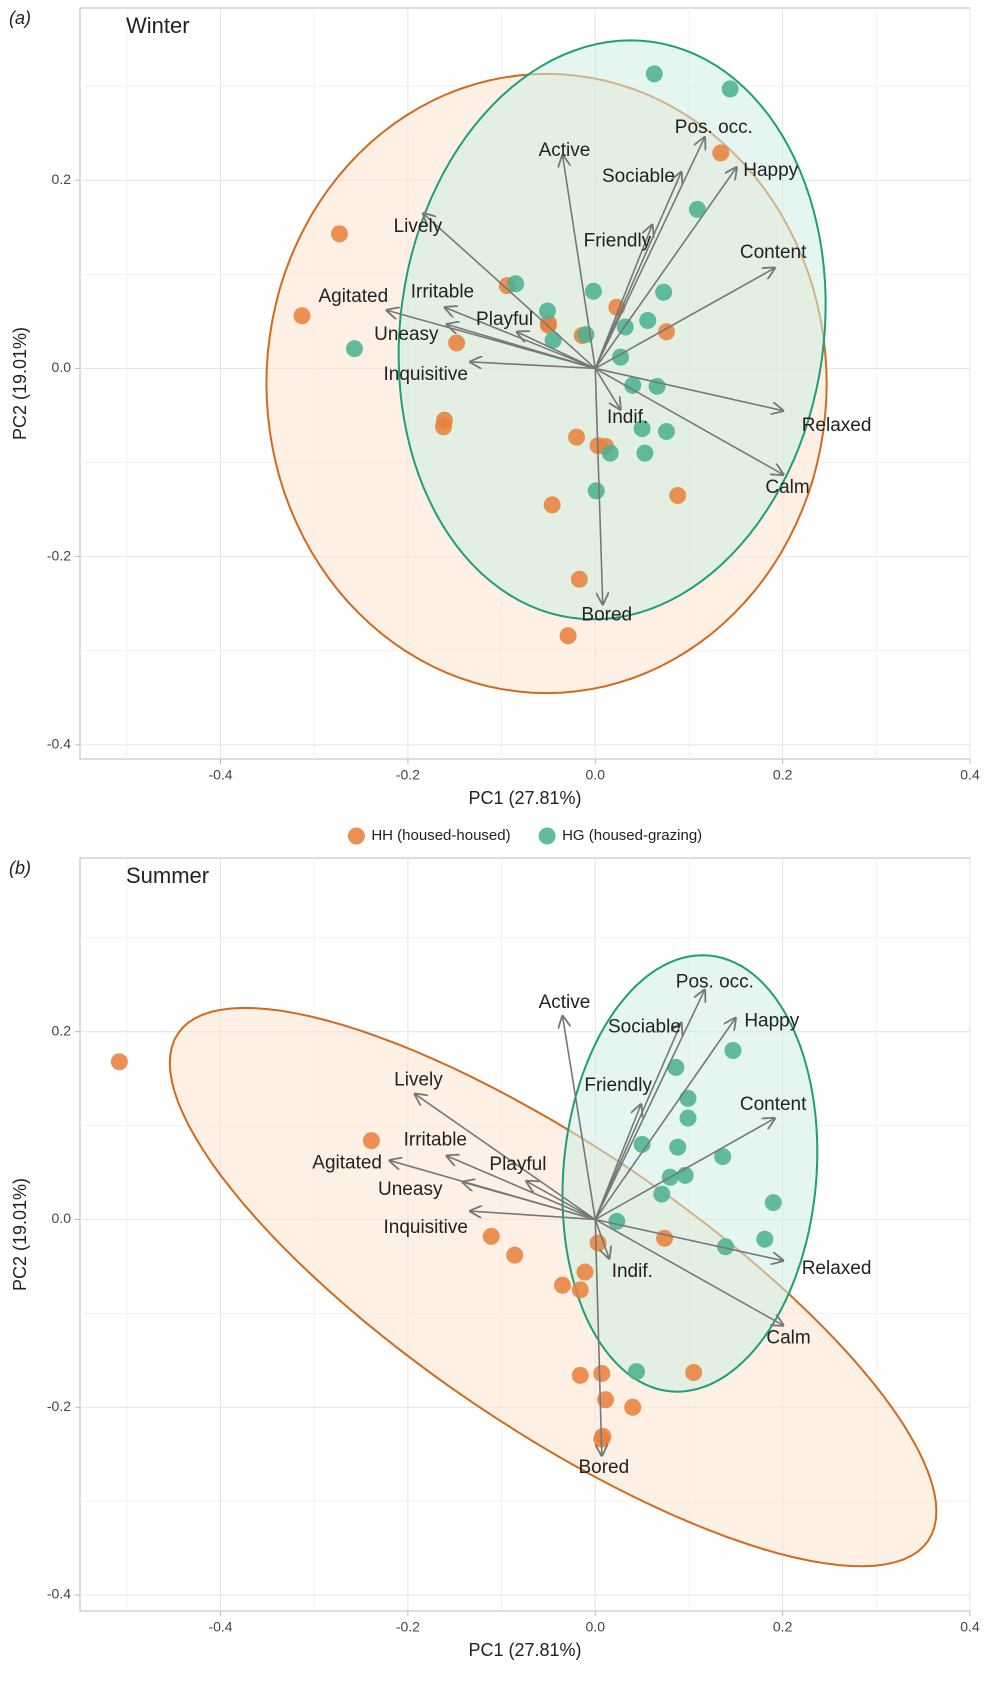  Describe the element at coordinates (638, 176) in the screenshot. I see `loading-label: Sociable` at that location.